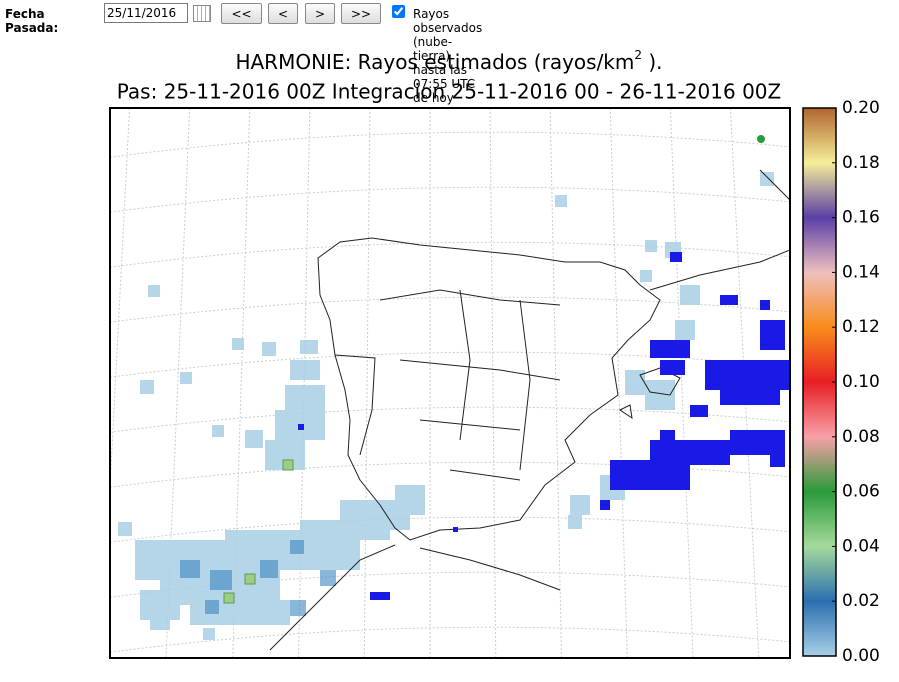 Image resolution: width=899 pixels, height=682 pixels. Describe the element at coordinates (361, 13) in the screenshot. I see `last-button: >>` at that location.